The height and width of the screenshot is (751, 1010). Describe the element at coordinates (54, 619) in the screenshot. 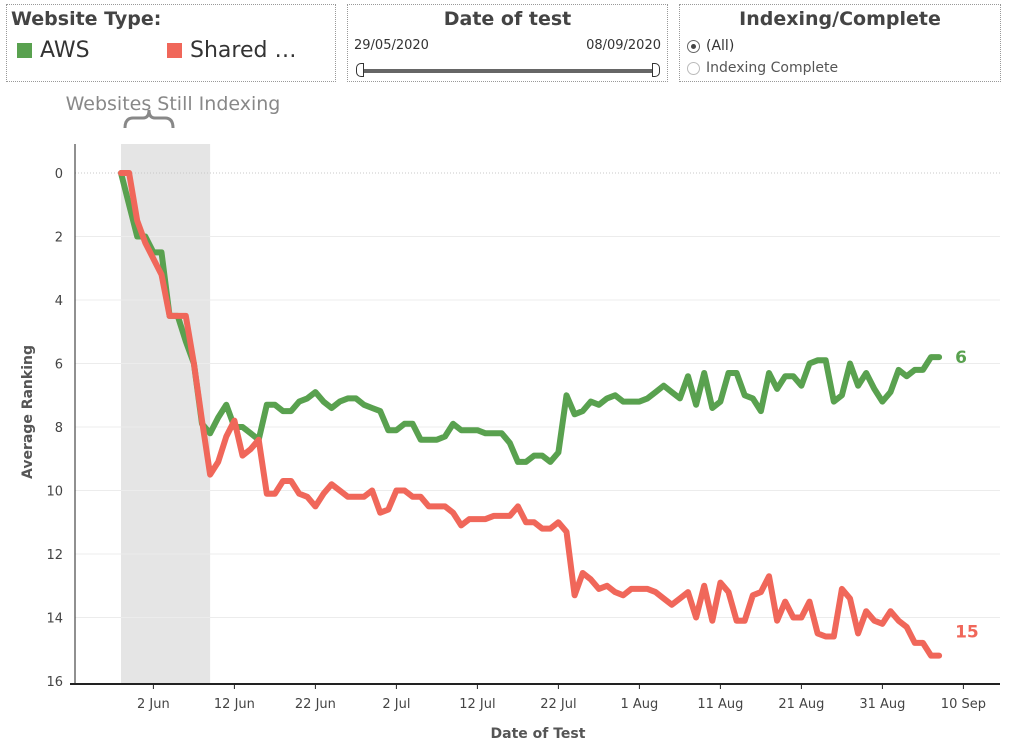

I see `y-tick-label: 14` at that location.